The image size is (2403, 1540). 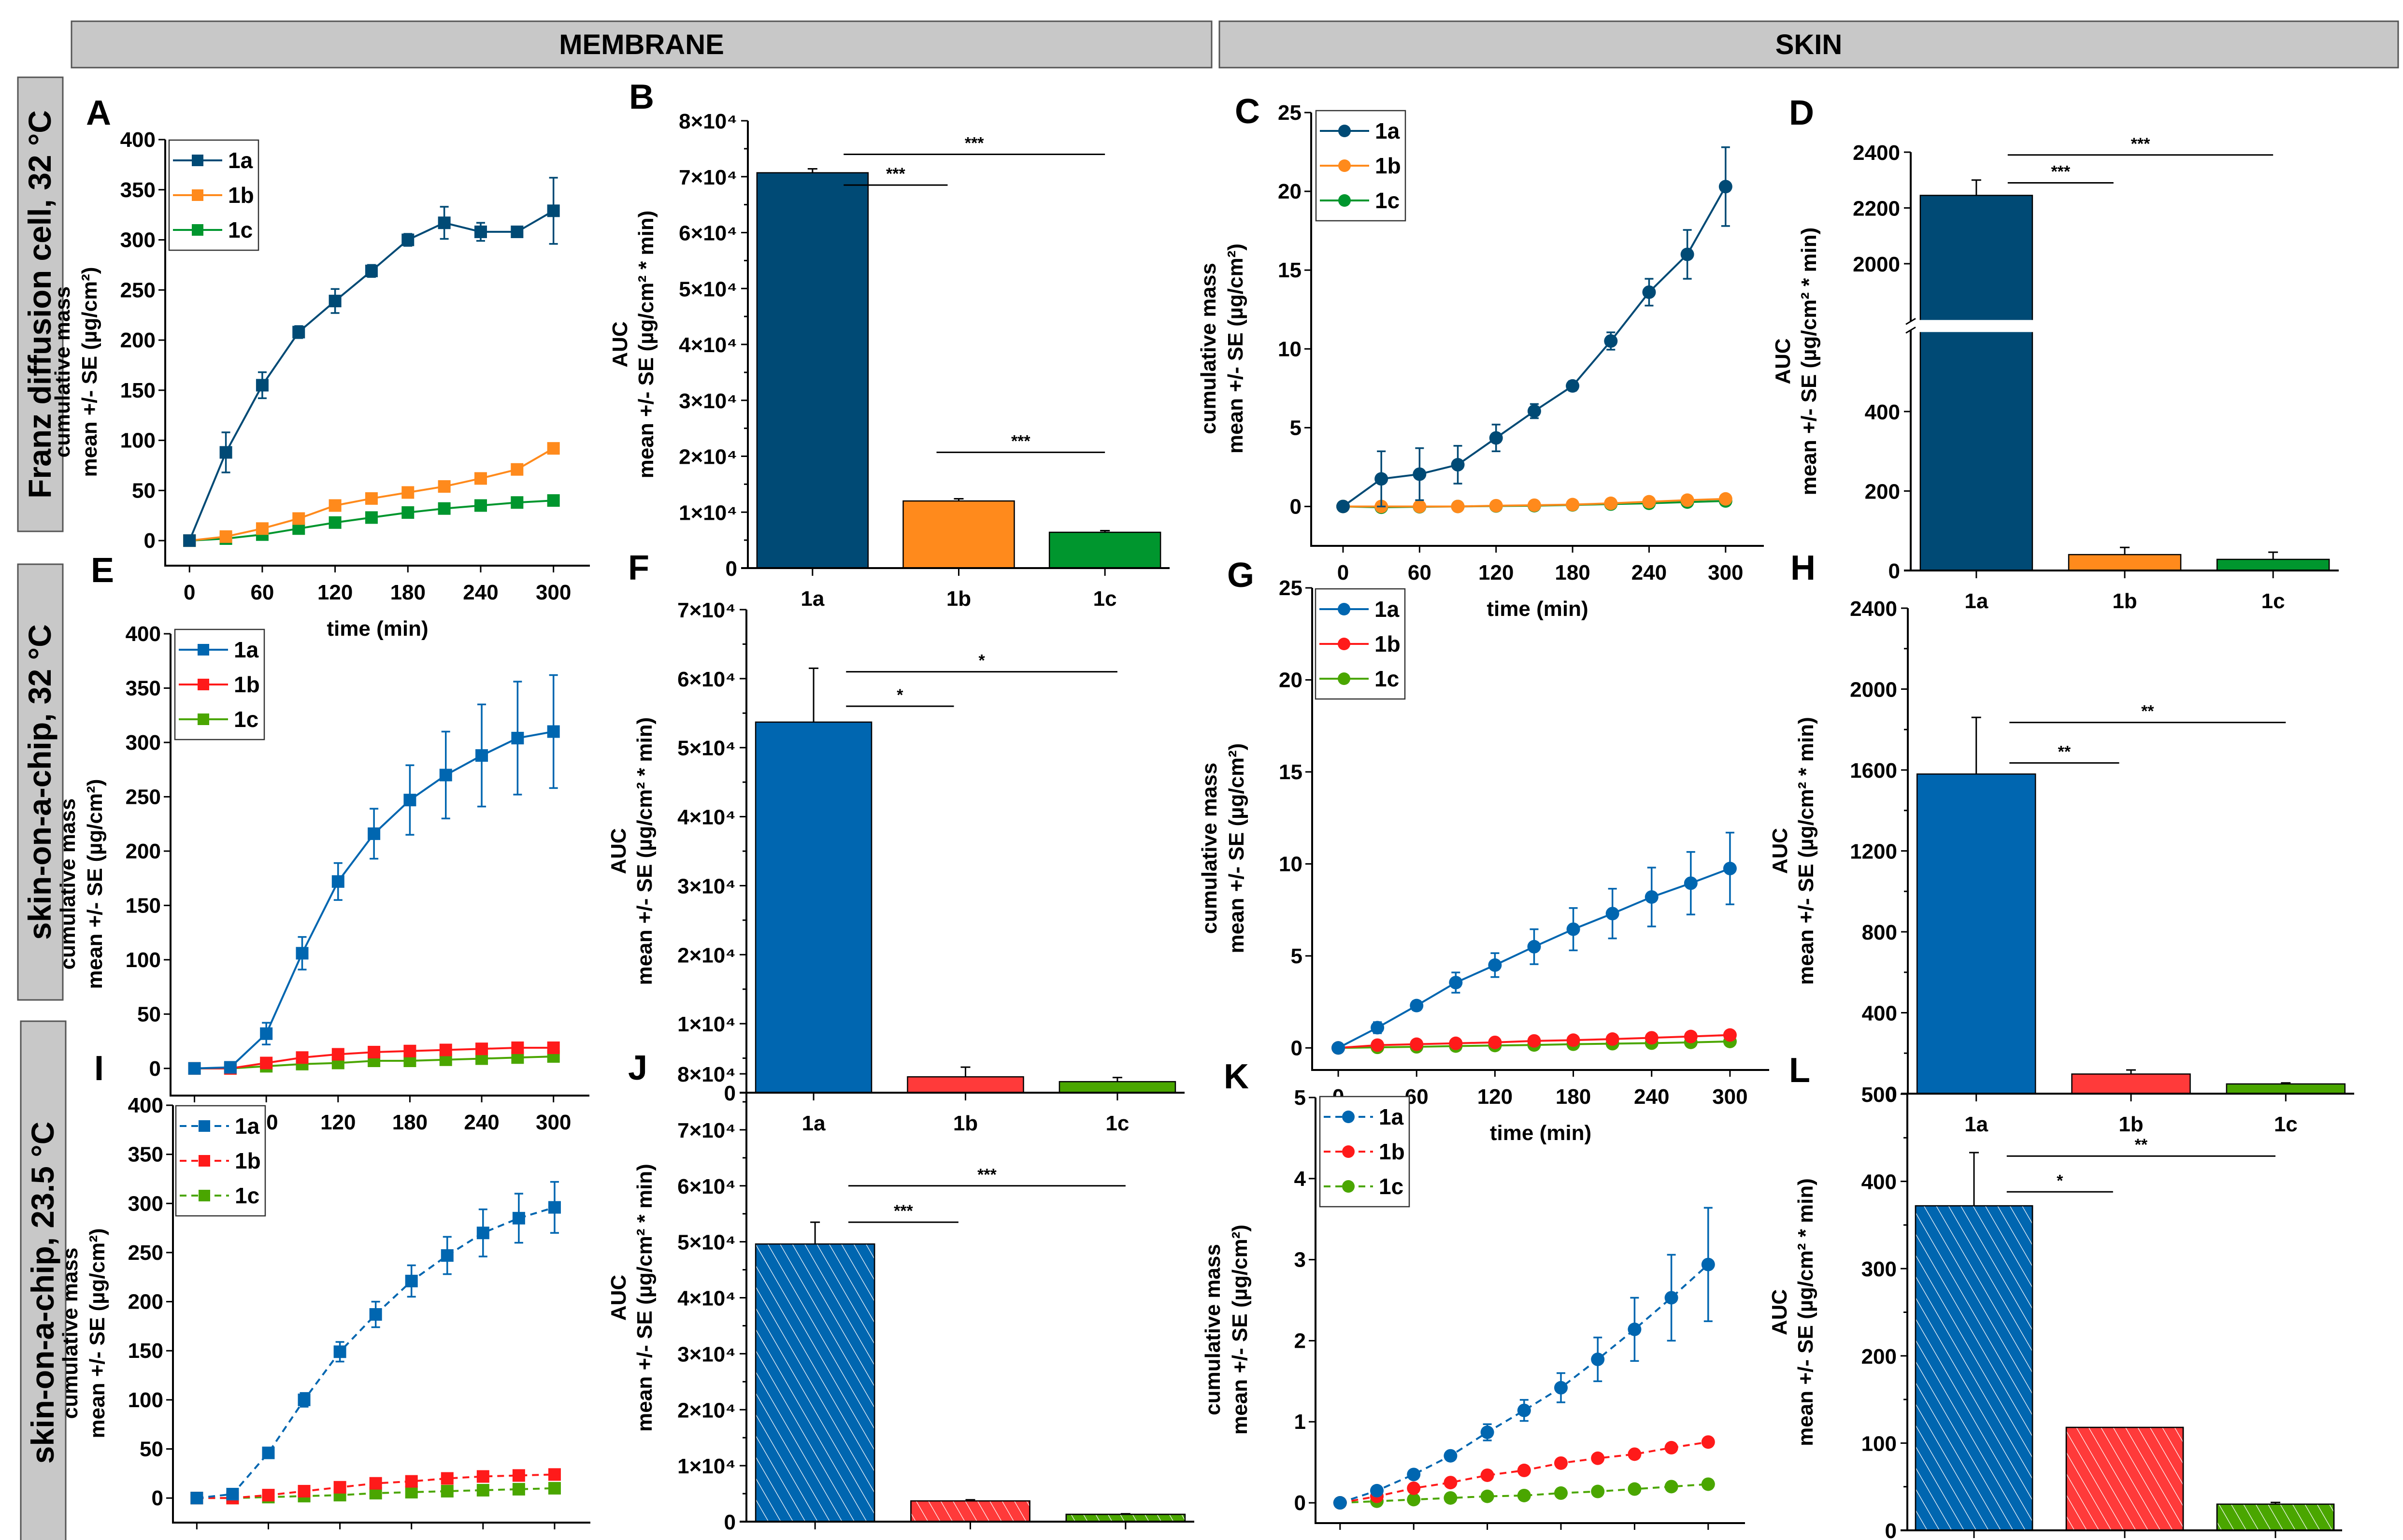 What do you see at coordinates (1560, 1539) in the screenshot?
I see `x-tick-label: 180` at bounding box center [1560, 1539].